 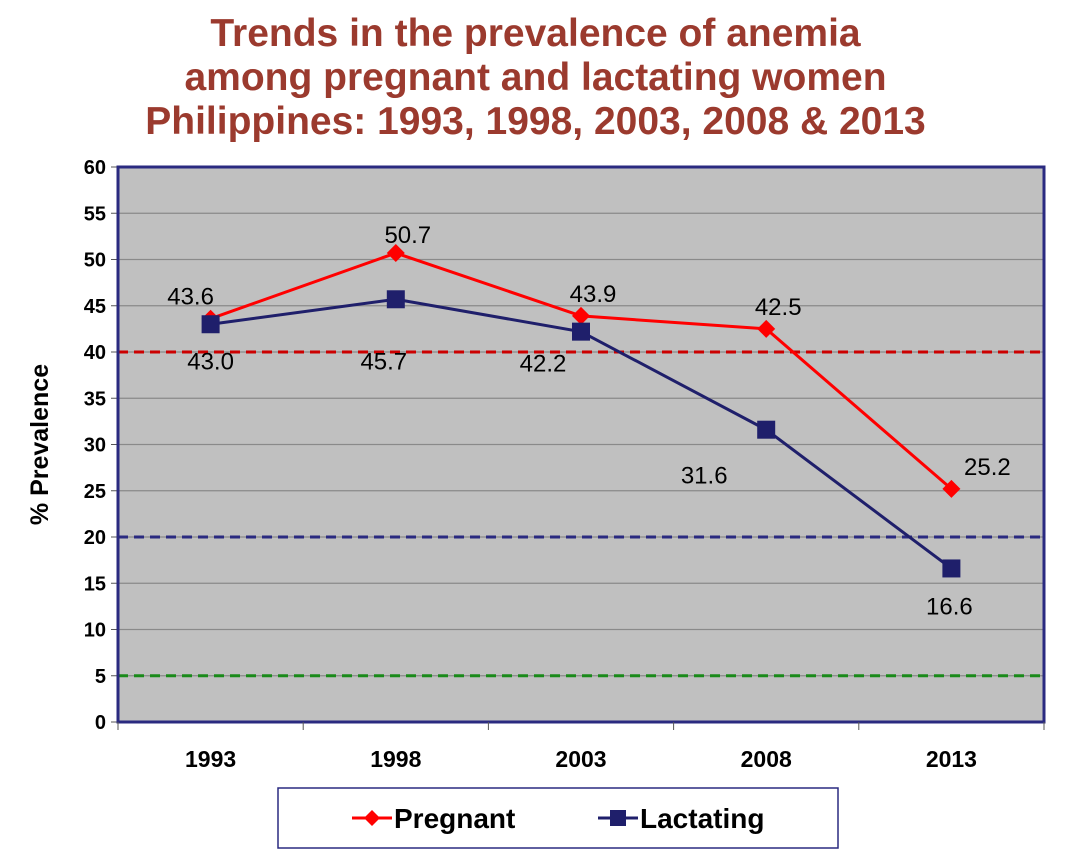 What do you see at coordinates (951, 759) in the screenshot?
I see `x-tick-label: 2013` at bounding box center [951, 759].